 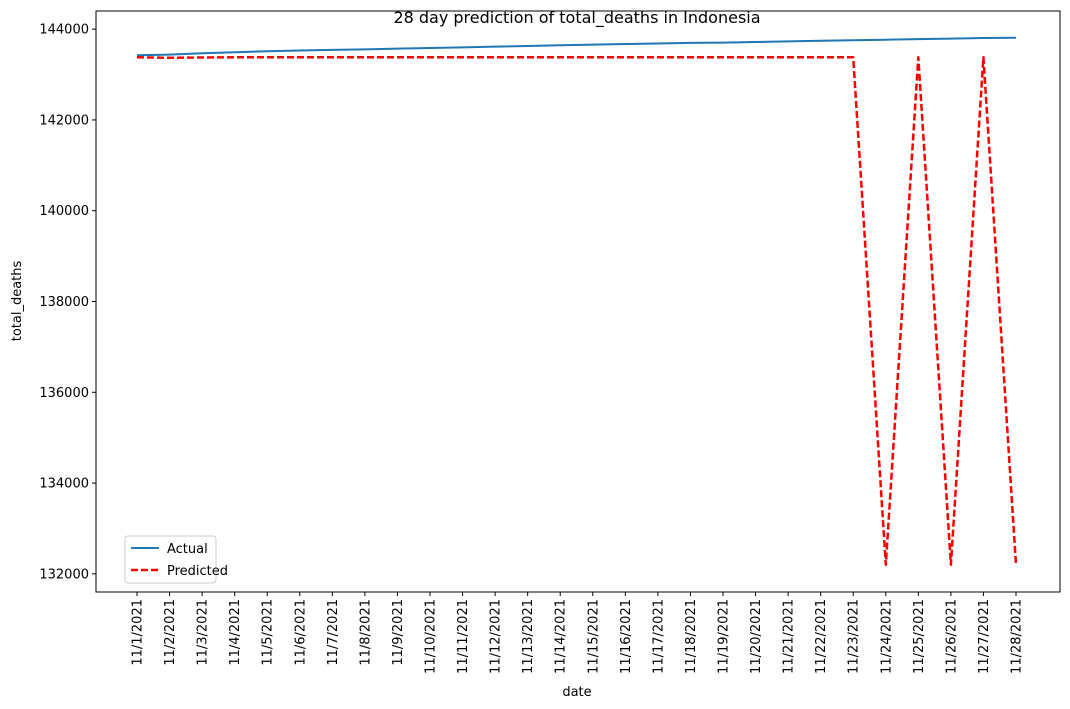 What do you see at coordinates (64, 302) in the screenshot?
I see `y-tick-label: 138000` at bounding box center [64, 302].